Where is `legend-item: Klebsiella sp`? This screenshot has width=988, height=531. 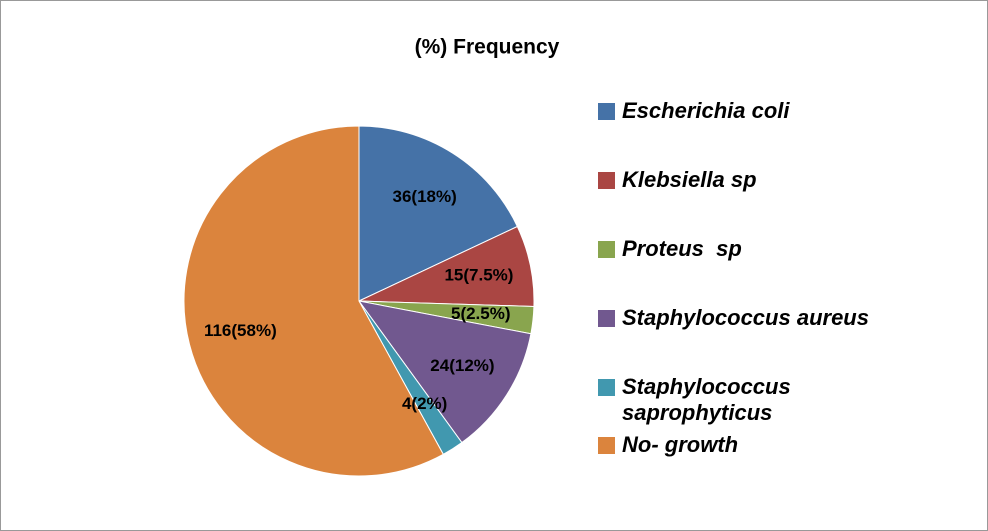
legend-item: Klebsiella sp is located at coordinates (763, 180).